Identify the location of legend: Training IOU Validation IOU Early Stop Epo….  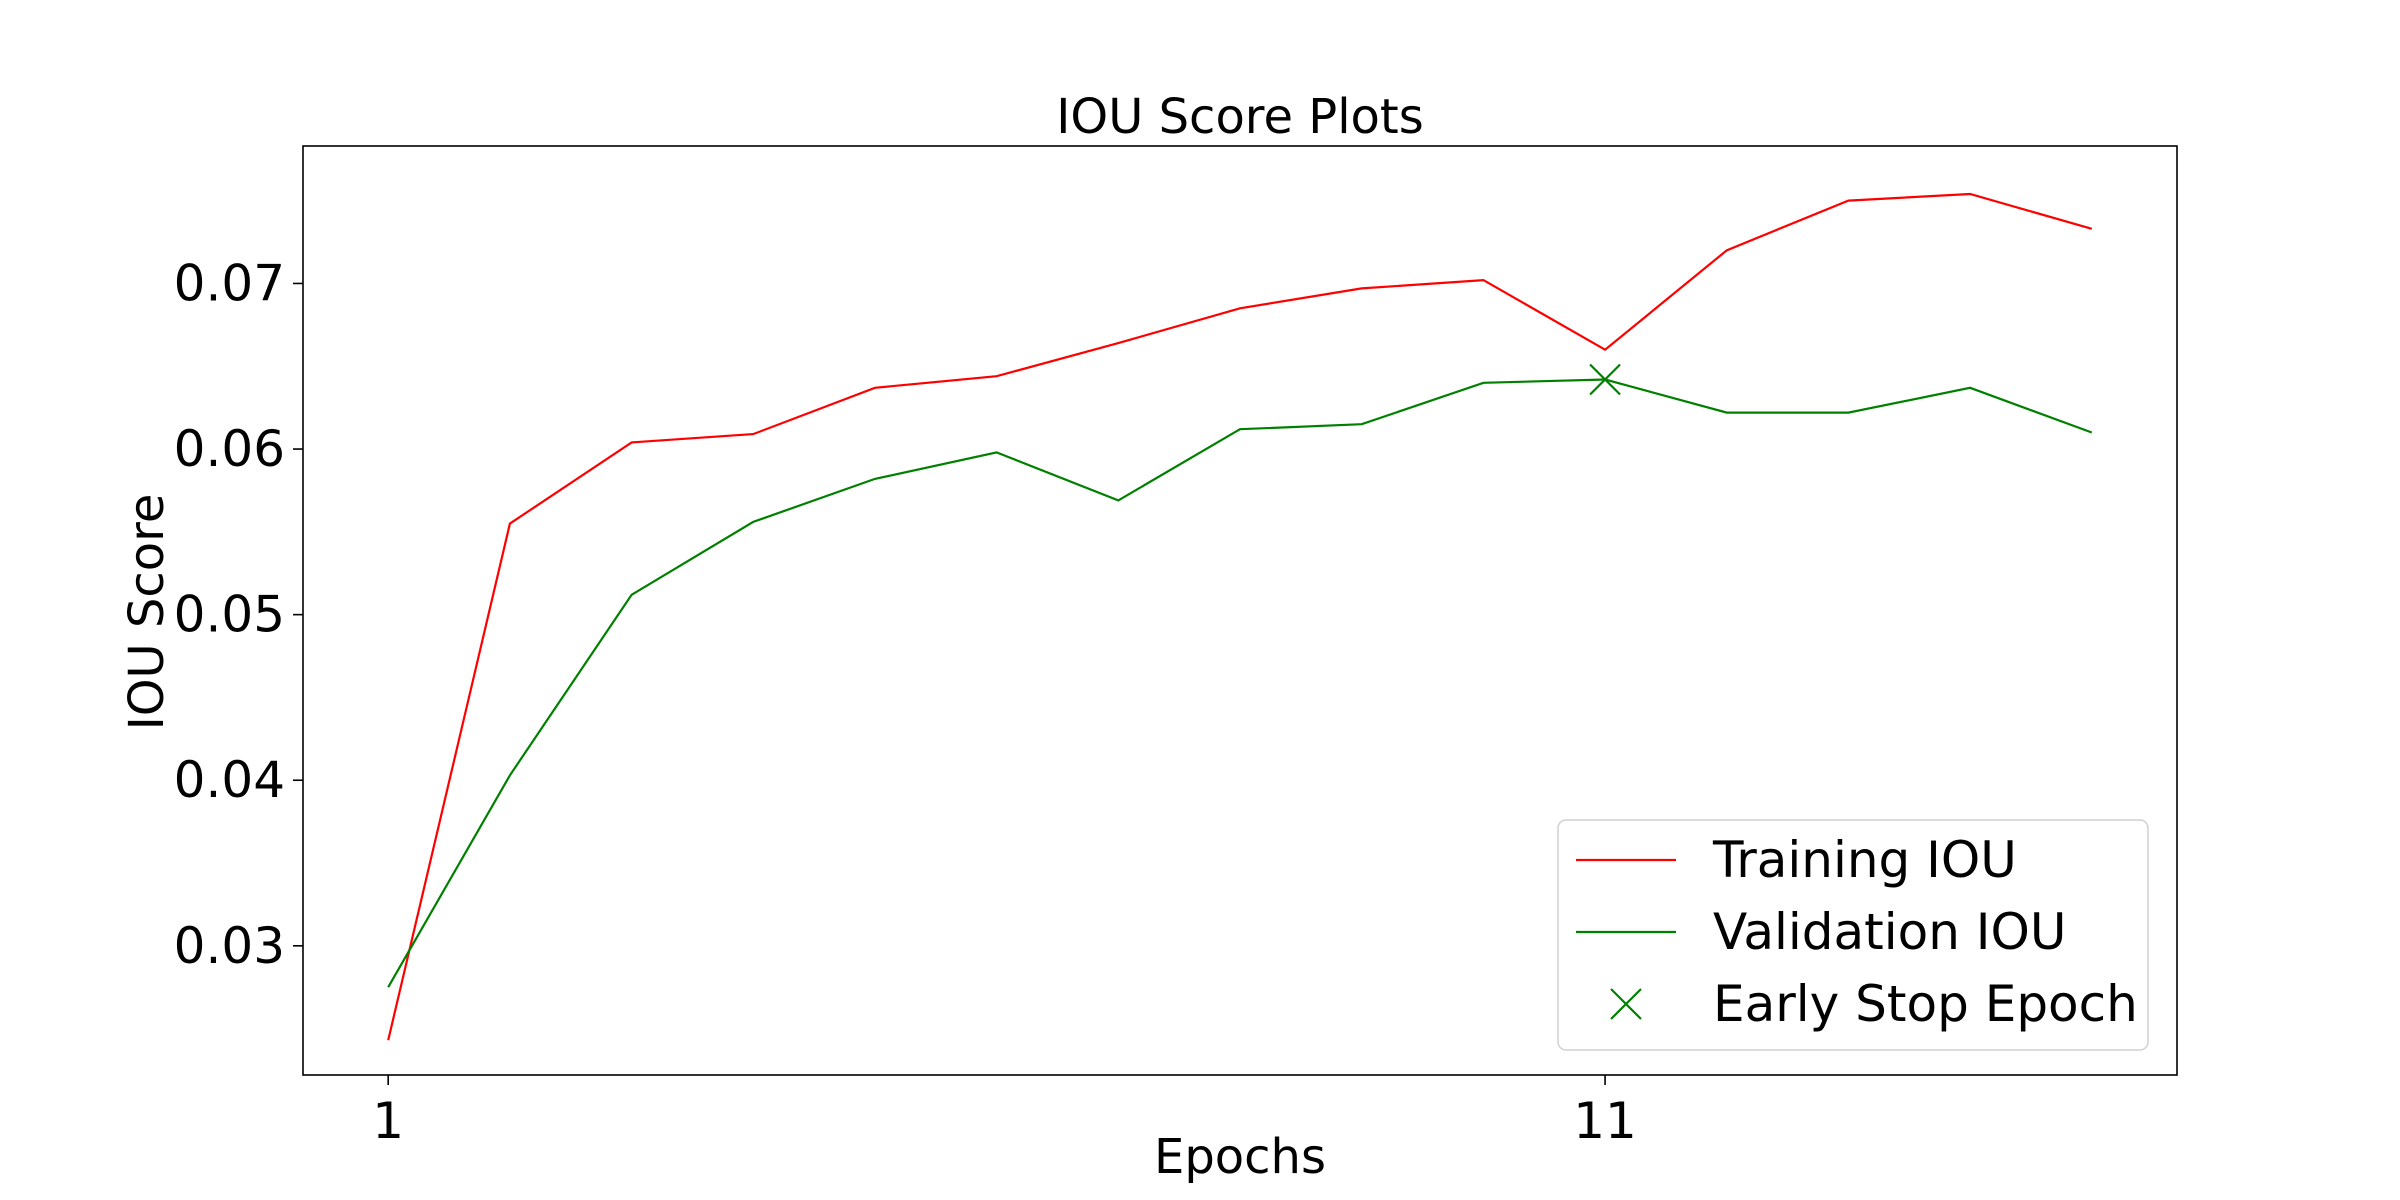
(1853, 935).